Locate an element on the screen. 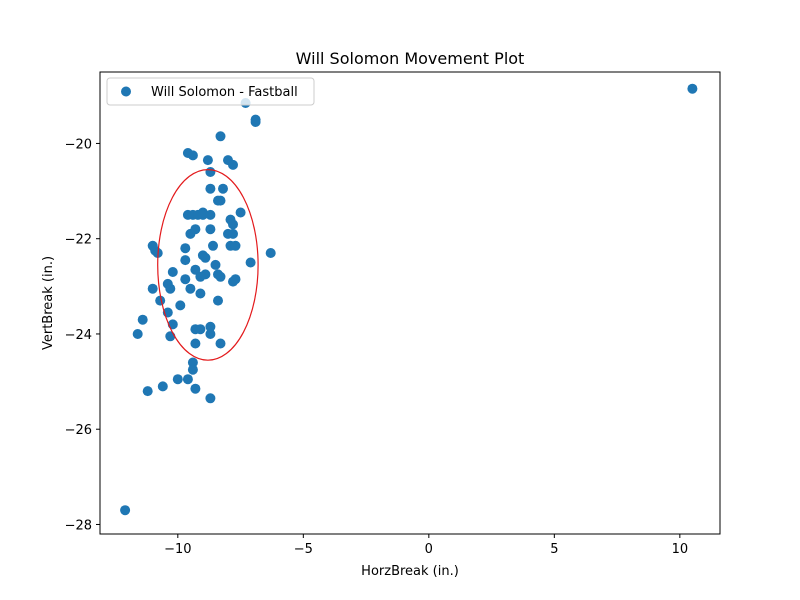 This screenshot has width=800, height=600. y-tick-label: −22 is located at coordinates (78, 240).